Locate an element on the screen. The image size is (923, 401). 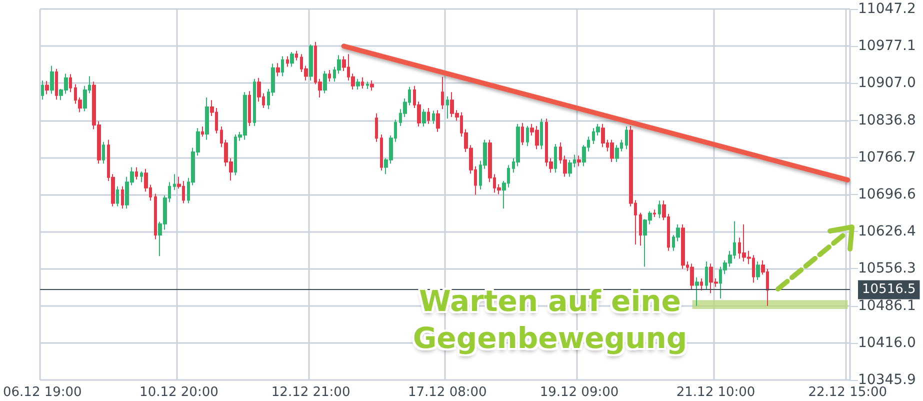
y-tick-label: 10556.3 is located at coordinates (887, 268).